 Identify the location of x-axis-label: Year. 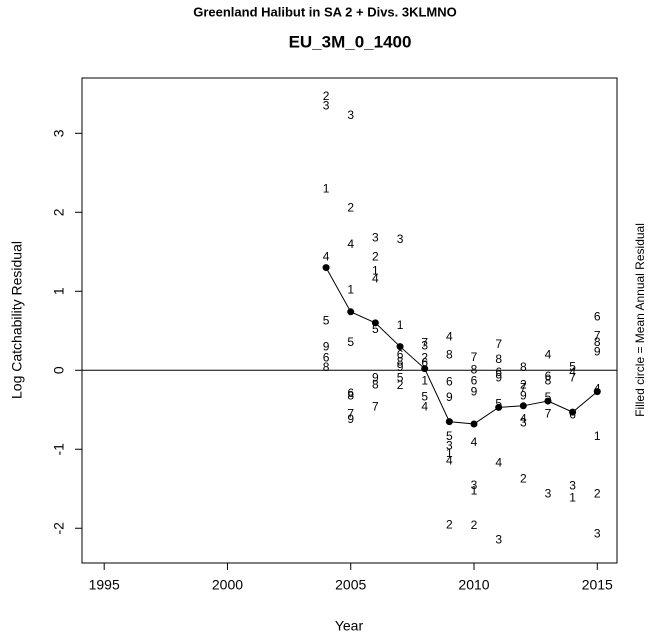
(349, 626).